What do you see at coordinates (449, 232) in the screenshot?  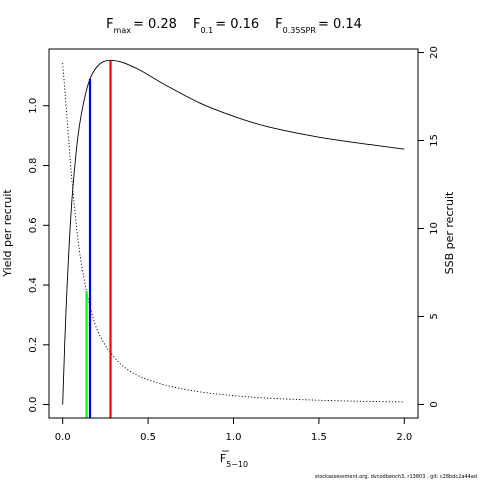 I see `y-axis-right-label: SSB per recruit` at bounding box center [449, 232].